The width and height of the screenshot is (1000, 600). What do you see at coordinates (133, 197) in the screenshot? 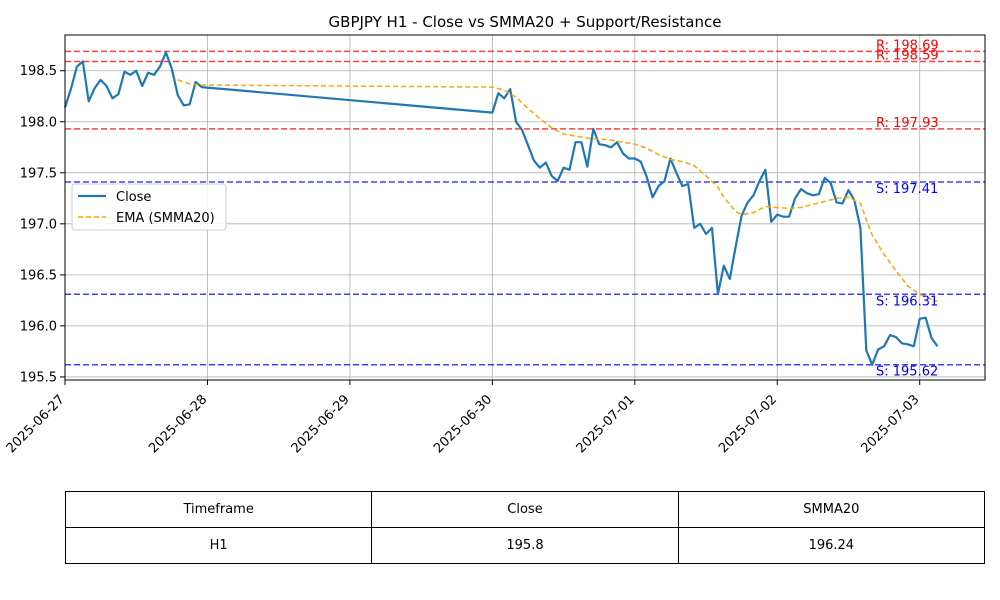
I see `legend-label-close: Close` at bounding box center [133, 197].